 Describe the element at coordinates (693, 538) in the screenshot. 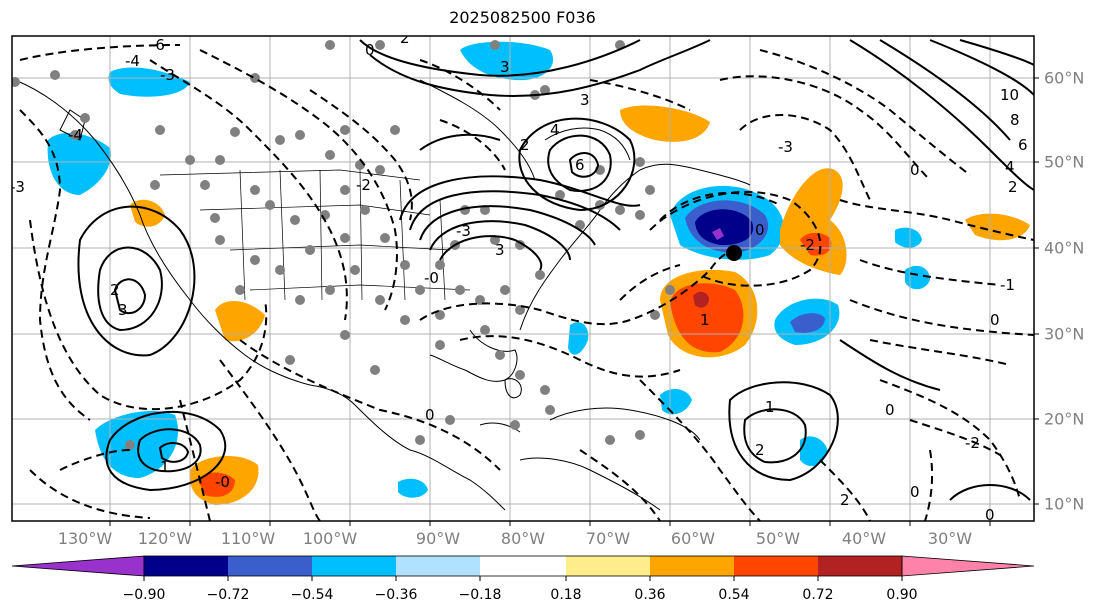

I see `lon-label: 60°W` at that location.